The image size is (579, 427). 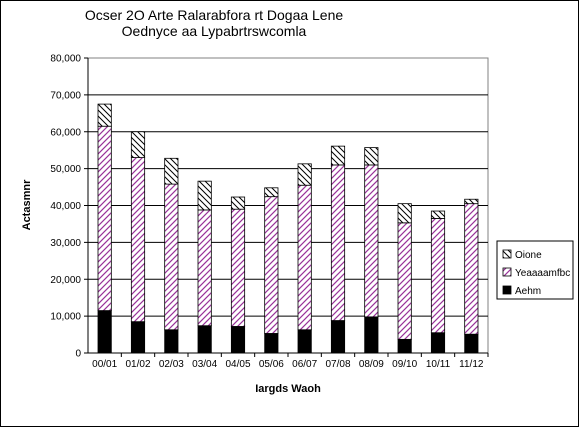 What do you see at coordinates (271, 364) in the screenshot?
I see `x-tick-label: 05/06` at bounding box center [271, 364].